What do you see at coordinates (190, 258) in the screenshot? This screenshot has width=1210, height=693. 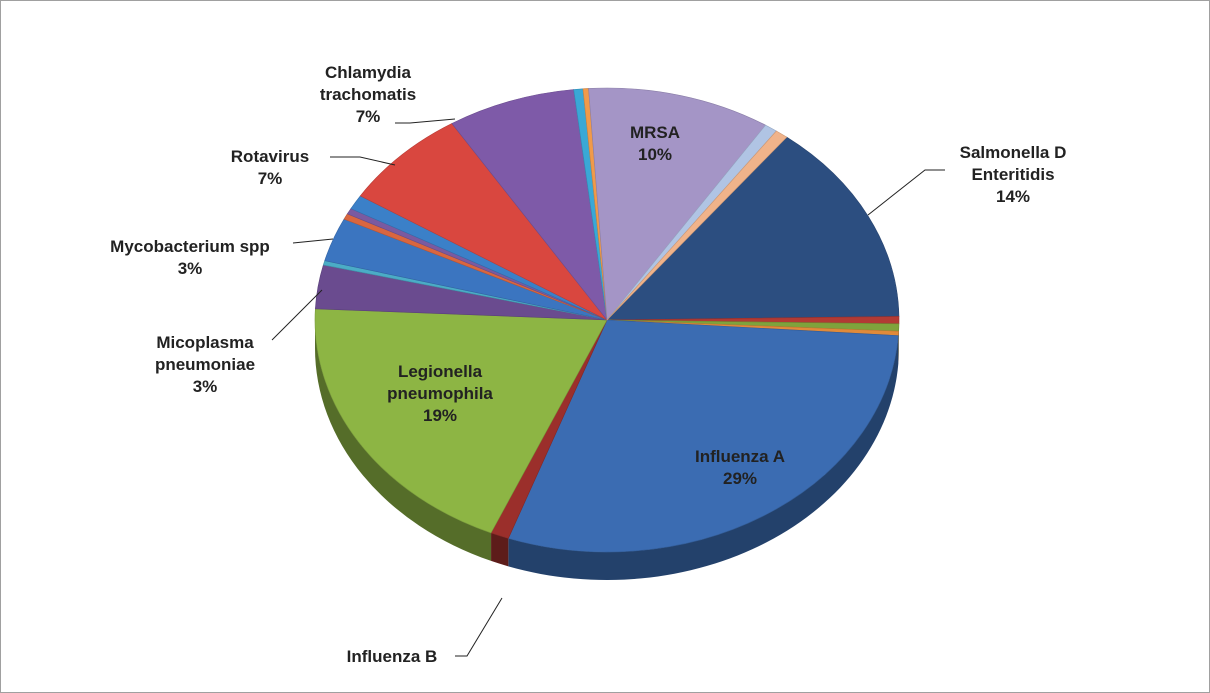 I see `data-label: Mycobacterium spp 3%` at bounding box center [190, 258].